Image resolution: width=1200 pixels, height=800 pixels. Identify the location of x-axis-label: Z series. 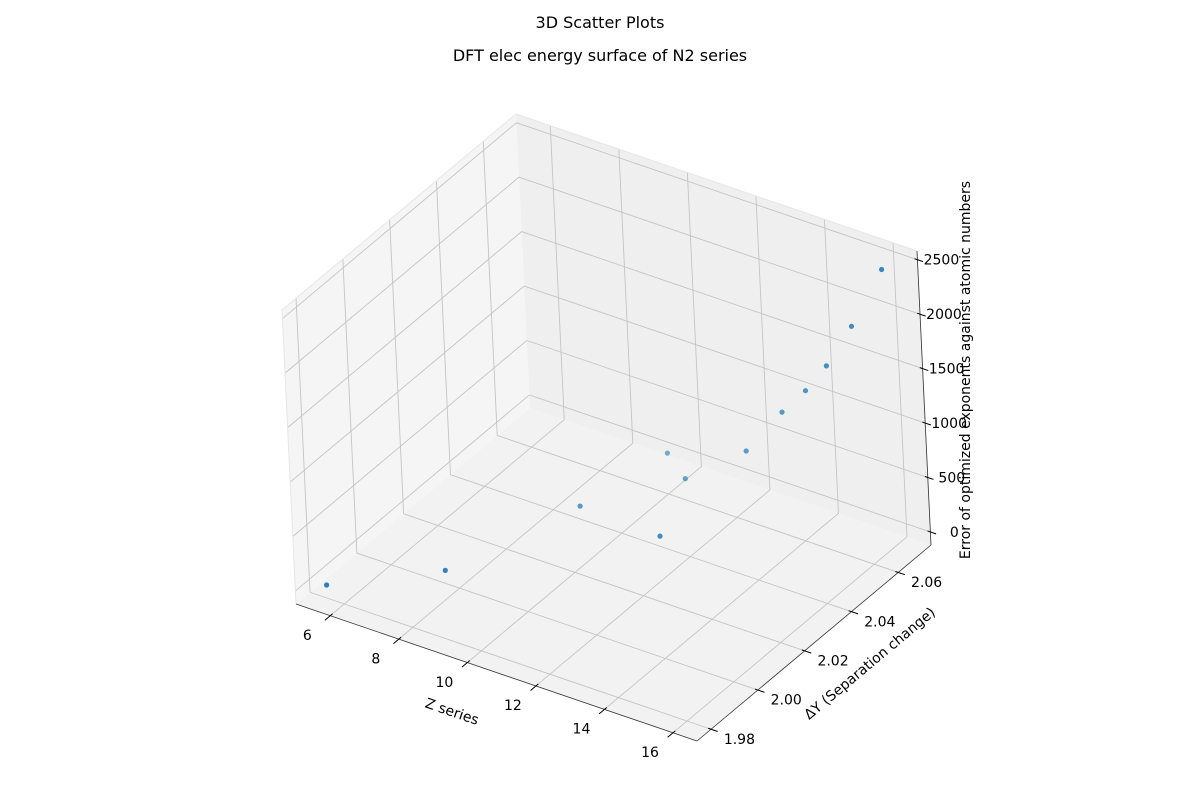
(452, 712).